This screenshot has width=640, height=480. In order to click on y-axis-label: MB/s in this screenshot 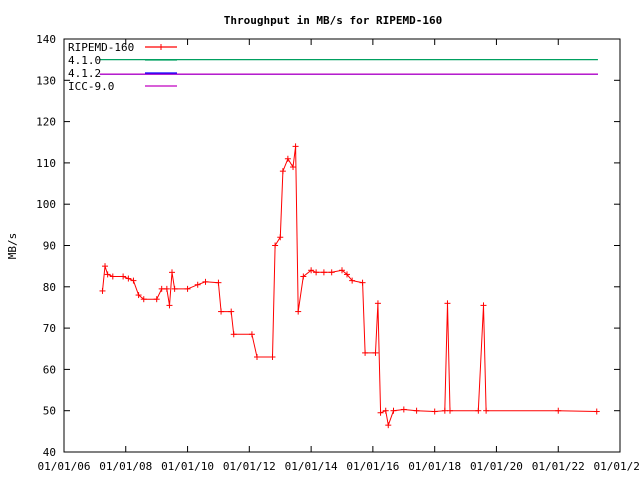, I will do `click(12, 246)`.